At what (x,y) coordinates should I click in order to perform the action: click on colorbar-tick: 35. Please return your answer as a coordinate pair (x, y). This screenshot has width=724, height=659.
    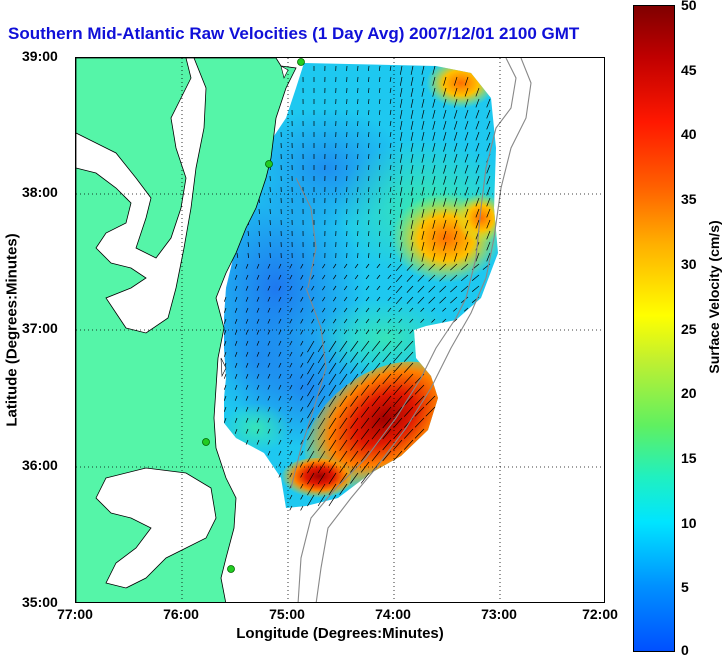
    Looking at the image, I should click on (689, 199).